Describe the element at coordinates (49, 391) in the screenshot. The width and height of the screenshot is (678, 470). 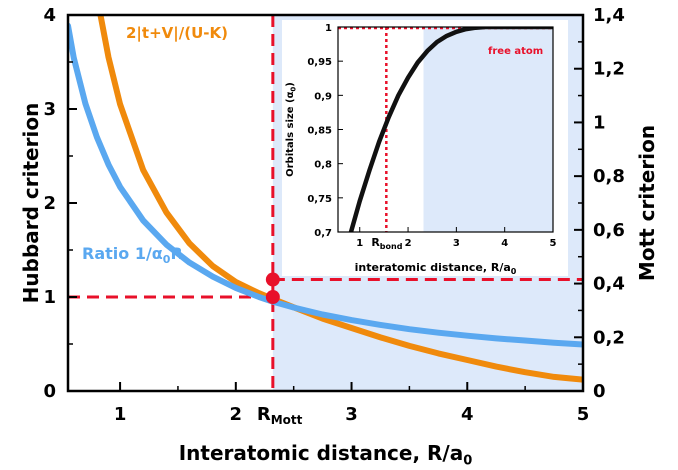
I see `y-left-tick-label-0: 0` at that location.